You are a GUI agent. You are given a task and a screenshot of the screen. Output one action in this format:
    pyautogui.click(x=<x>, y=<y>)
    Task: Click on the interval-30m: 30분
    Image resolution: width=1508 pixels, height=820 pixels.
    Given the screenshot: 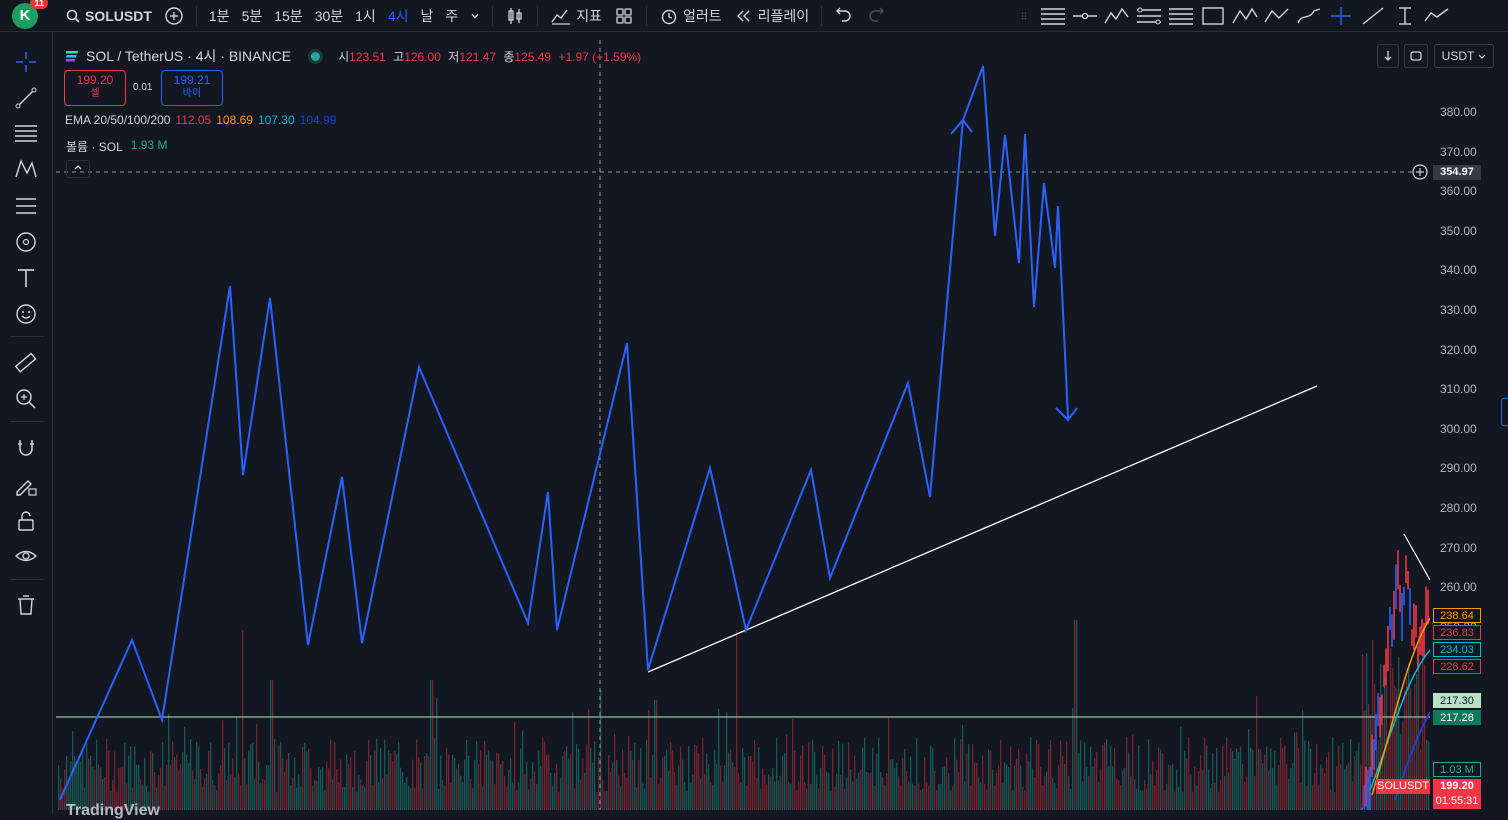 What is the action you would take?
    pyautogui.click(x=329, y=15)
    